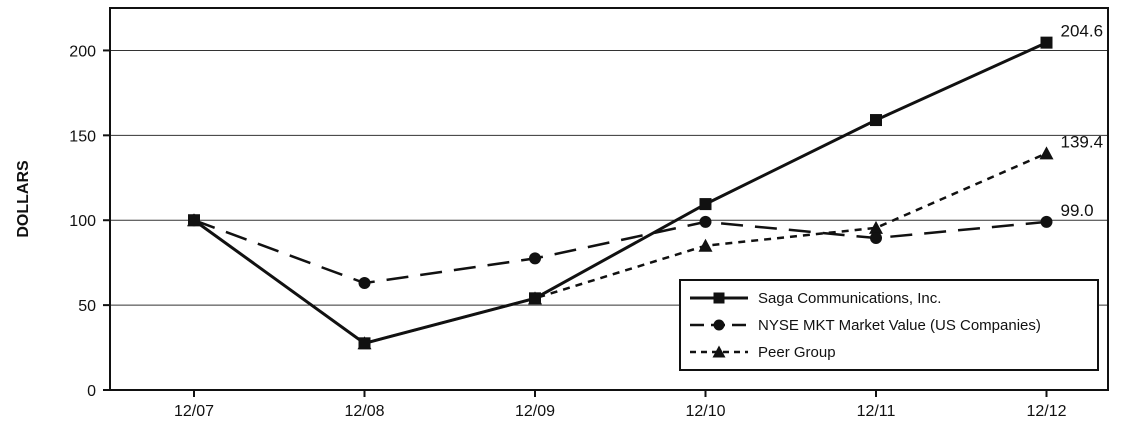 Image resolution: width=1124 pixels, height=423 pixels. Describe the element at coordinates (620, 405) in the screenshot. I see `x-axis-ticks: 12/07 12/08 12/09 12/10 12/11 12/12` at that location.